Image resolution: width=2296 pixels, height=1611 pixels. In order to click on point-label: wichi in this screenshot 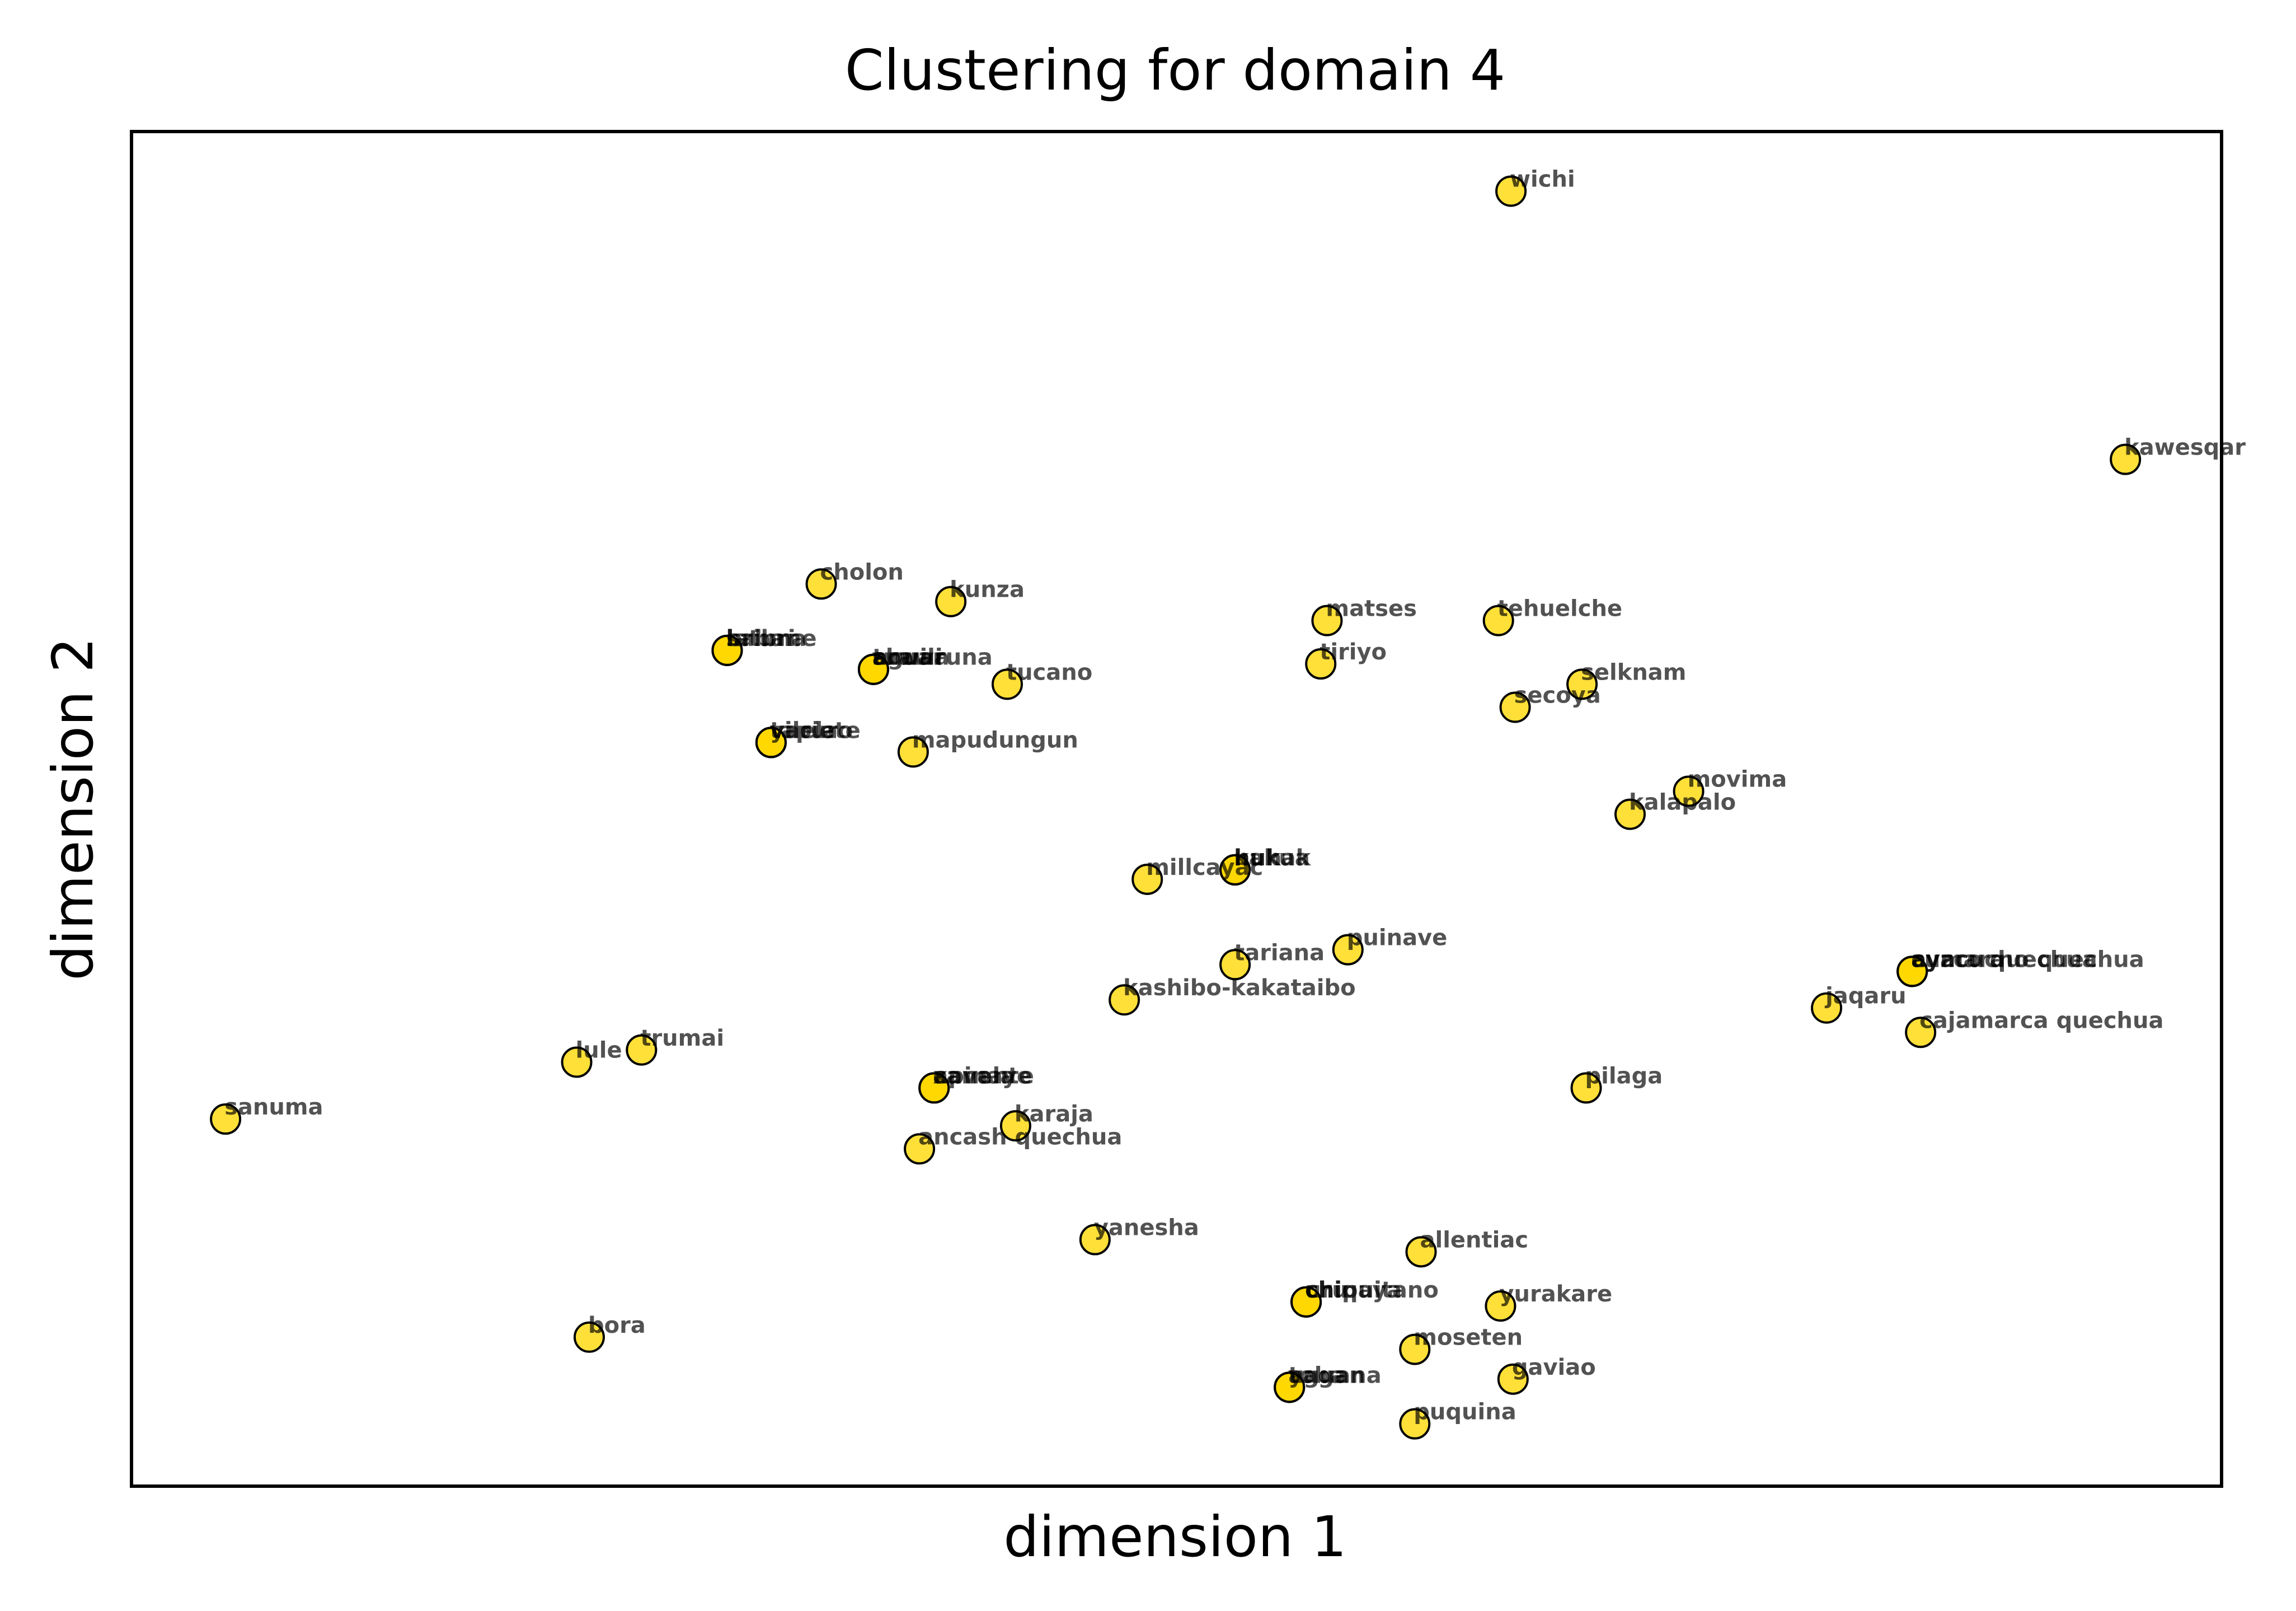, I will do `click(1542, 179)`.